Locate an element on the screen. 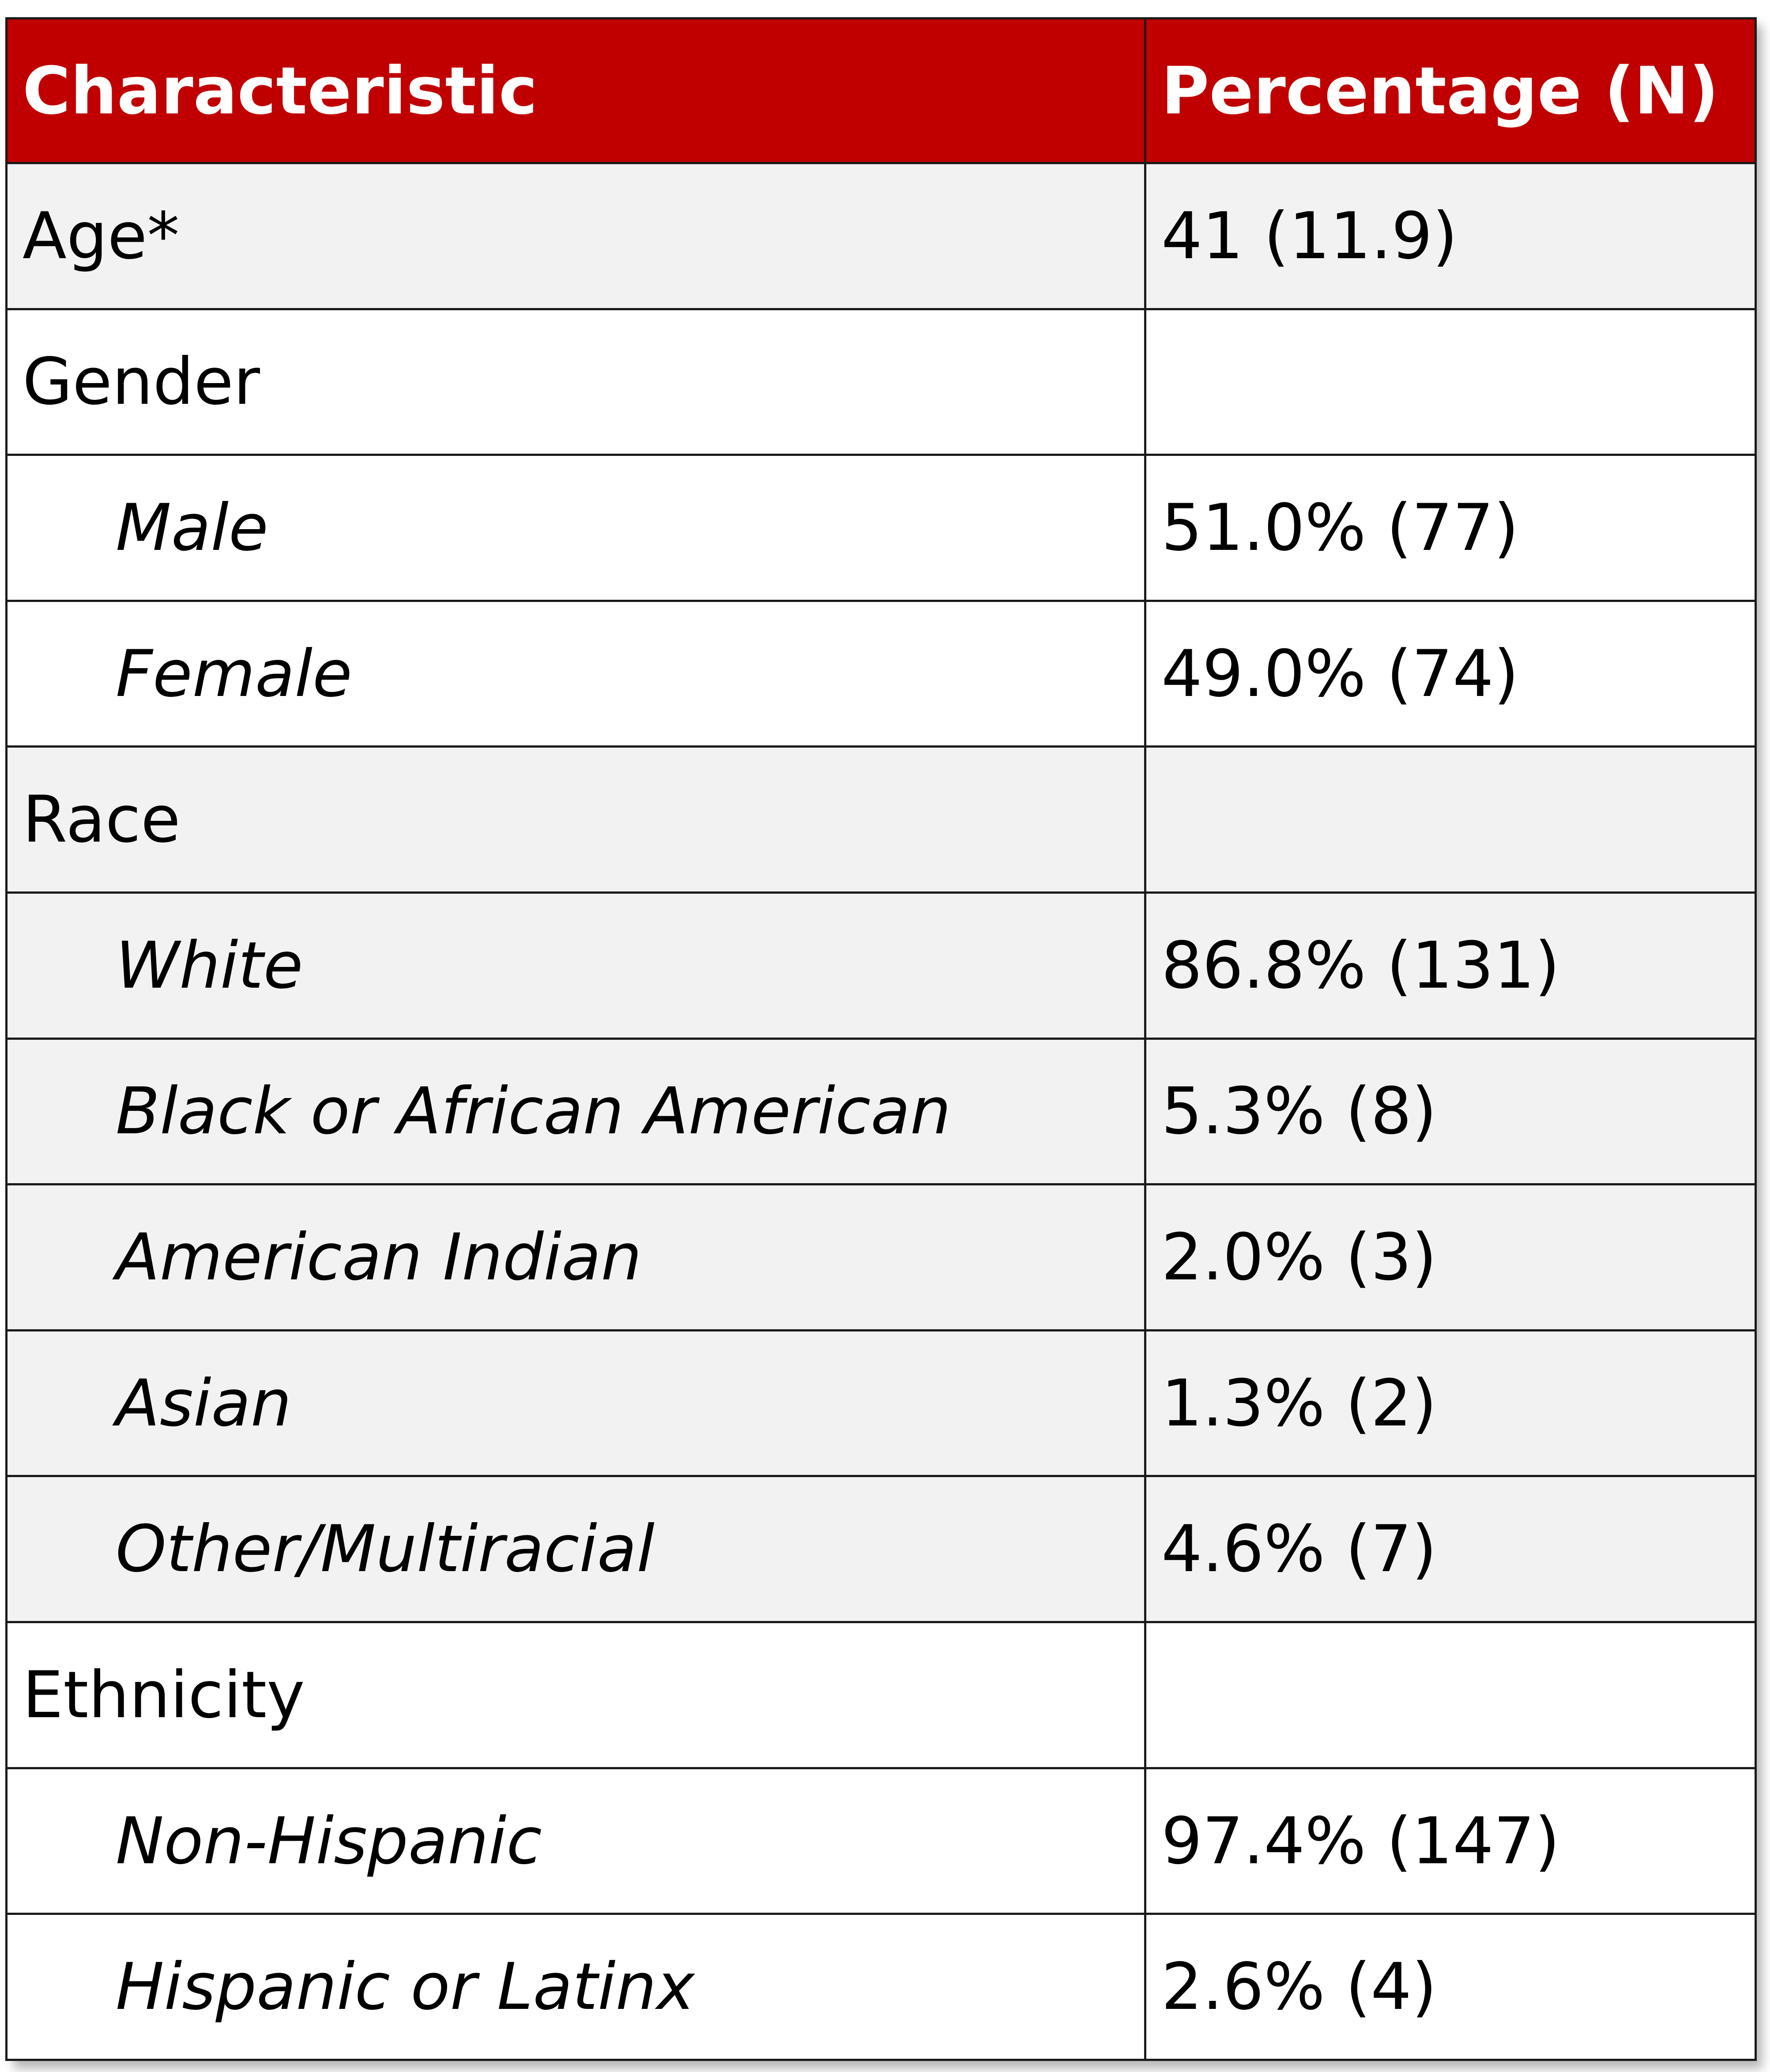 This screenshot has height=2072, width=1770. table-row: White 86.8% (131) is located at coordinates (881, 965).